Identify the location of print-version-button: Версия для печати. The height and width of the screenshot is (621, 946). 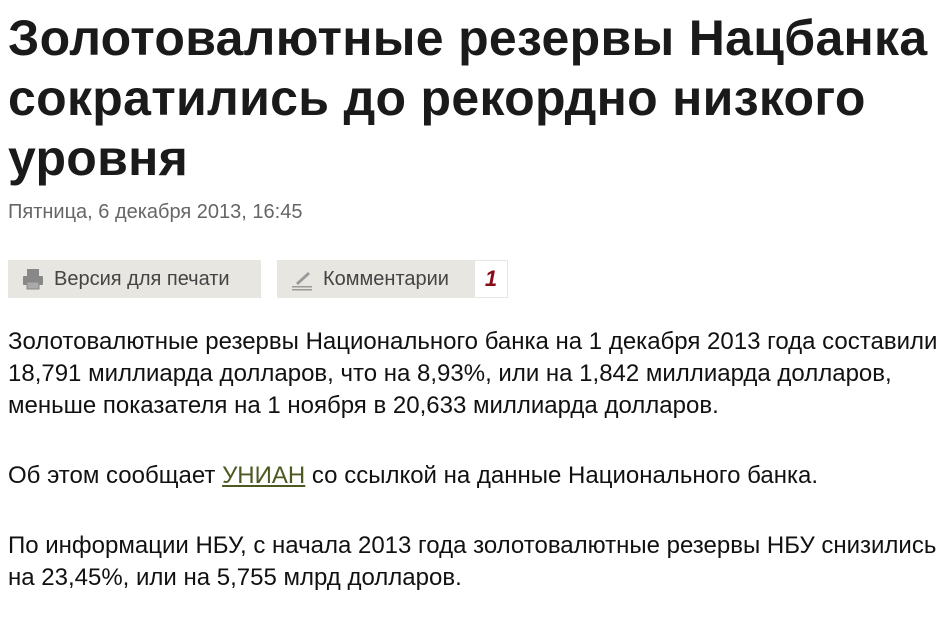
(134, 279).